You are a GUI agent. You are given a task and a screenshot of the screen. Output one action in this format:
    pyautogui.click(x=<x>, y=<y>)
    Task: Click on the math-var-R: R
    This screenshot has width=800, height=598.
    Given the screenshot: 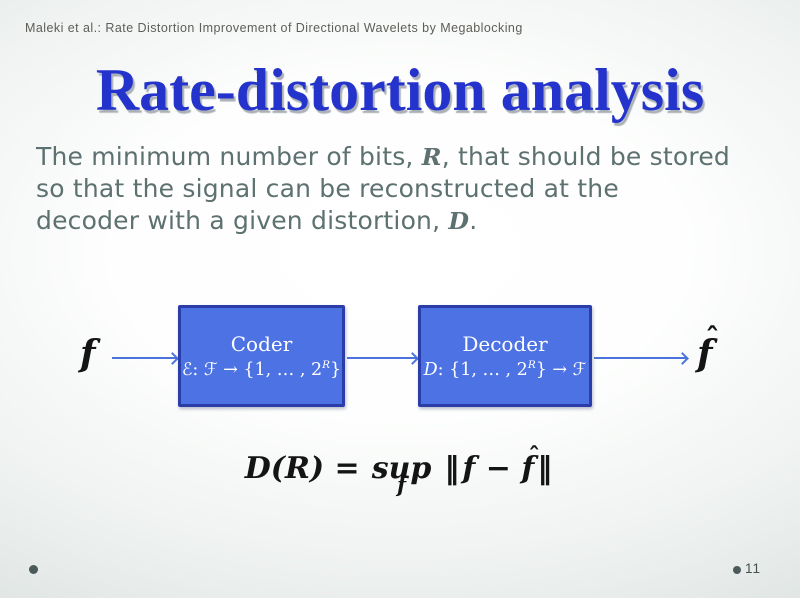 What is the action you would take?
    pyautogui.click(x=431, y=157)
    